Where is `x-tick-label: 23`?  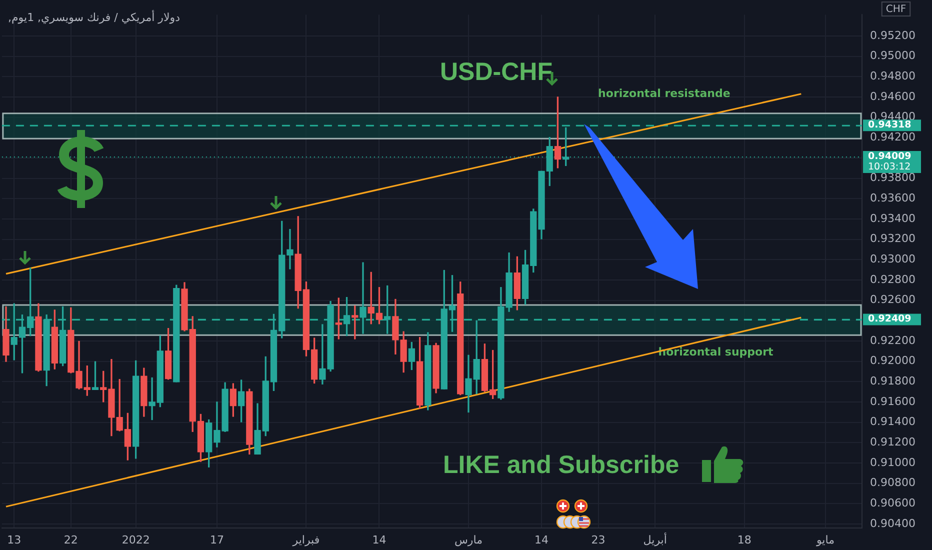
x-tick-label: 23 is located at coordinates (598, 539).